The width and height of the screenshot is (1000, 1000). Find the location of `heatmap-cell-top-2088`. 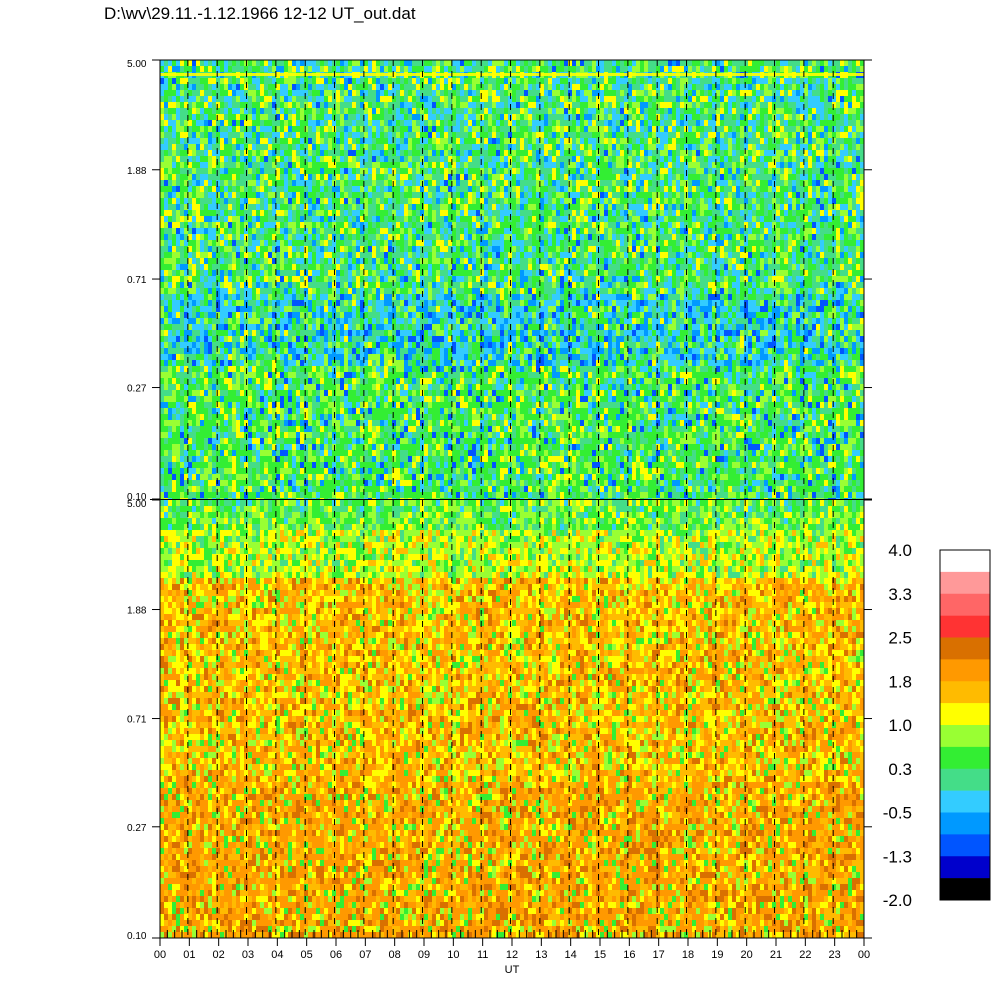

heatmap-cell-top-2088 is located at coordinates (274, 159).